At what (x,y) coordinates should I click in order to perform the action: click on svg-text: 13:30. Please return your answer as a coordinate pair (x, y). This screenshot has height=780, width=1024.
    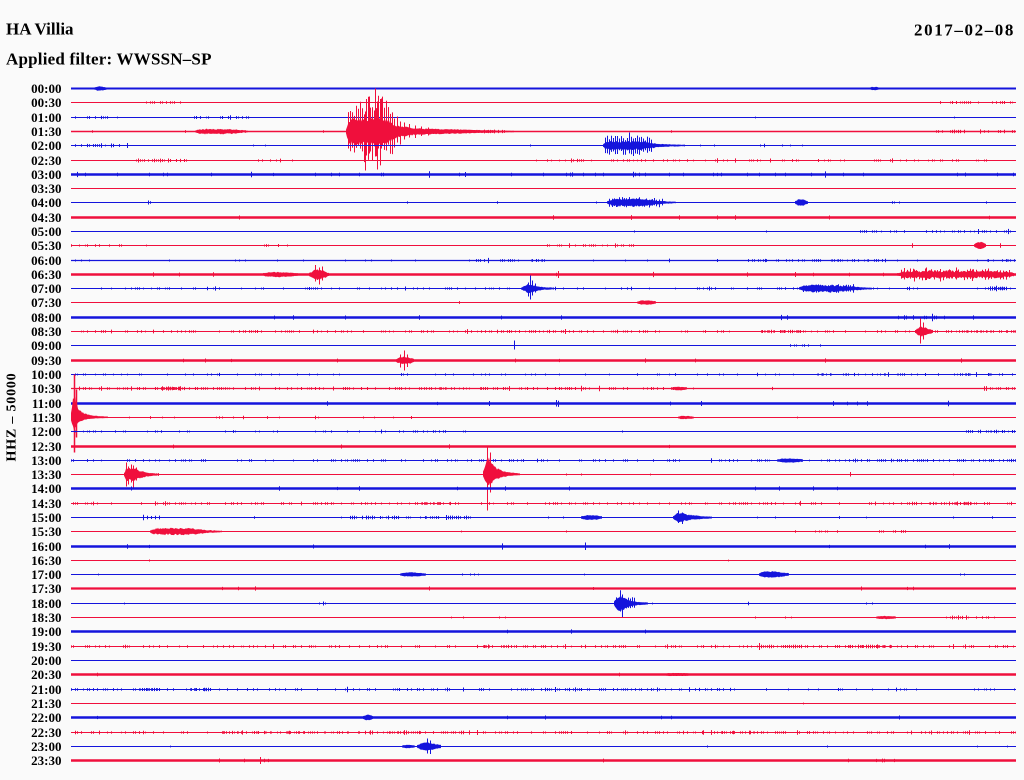
    Looking at the image, I should click on (46, 474).